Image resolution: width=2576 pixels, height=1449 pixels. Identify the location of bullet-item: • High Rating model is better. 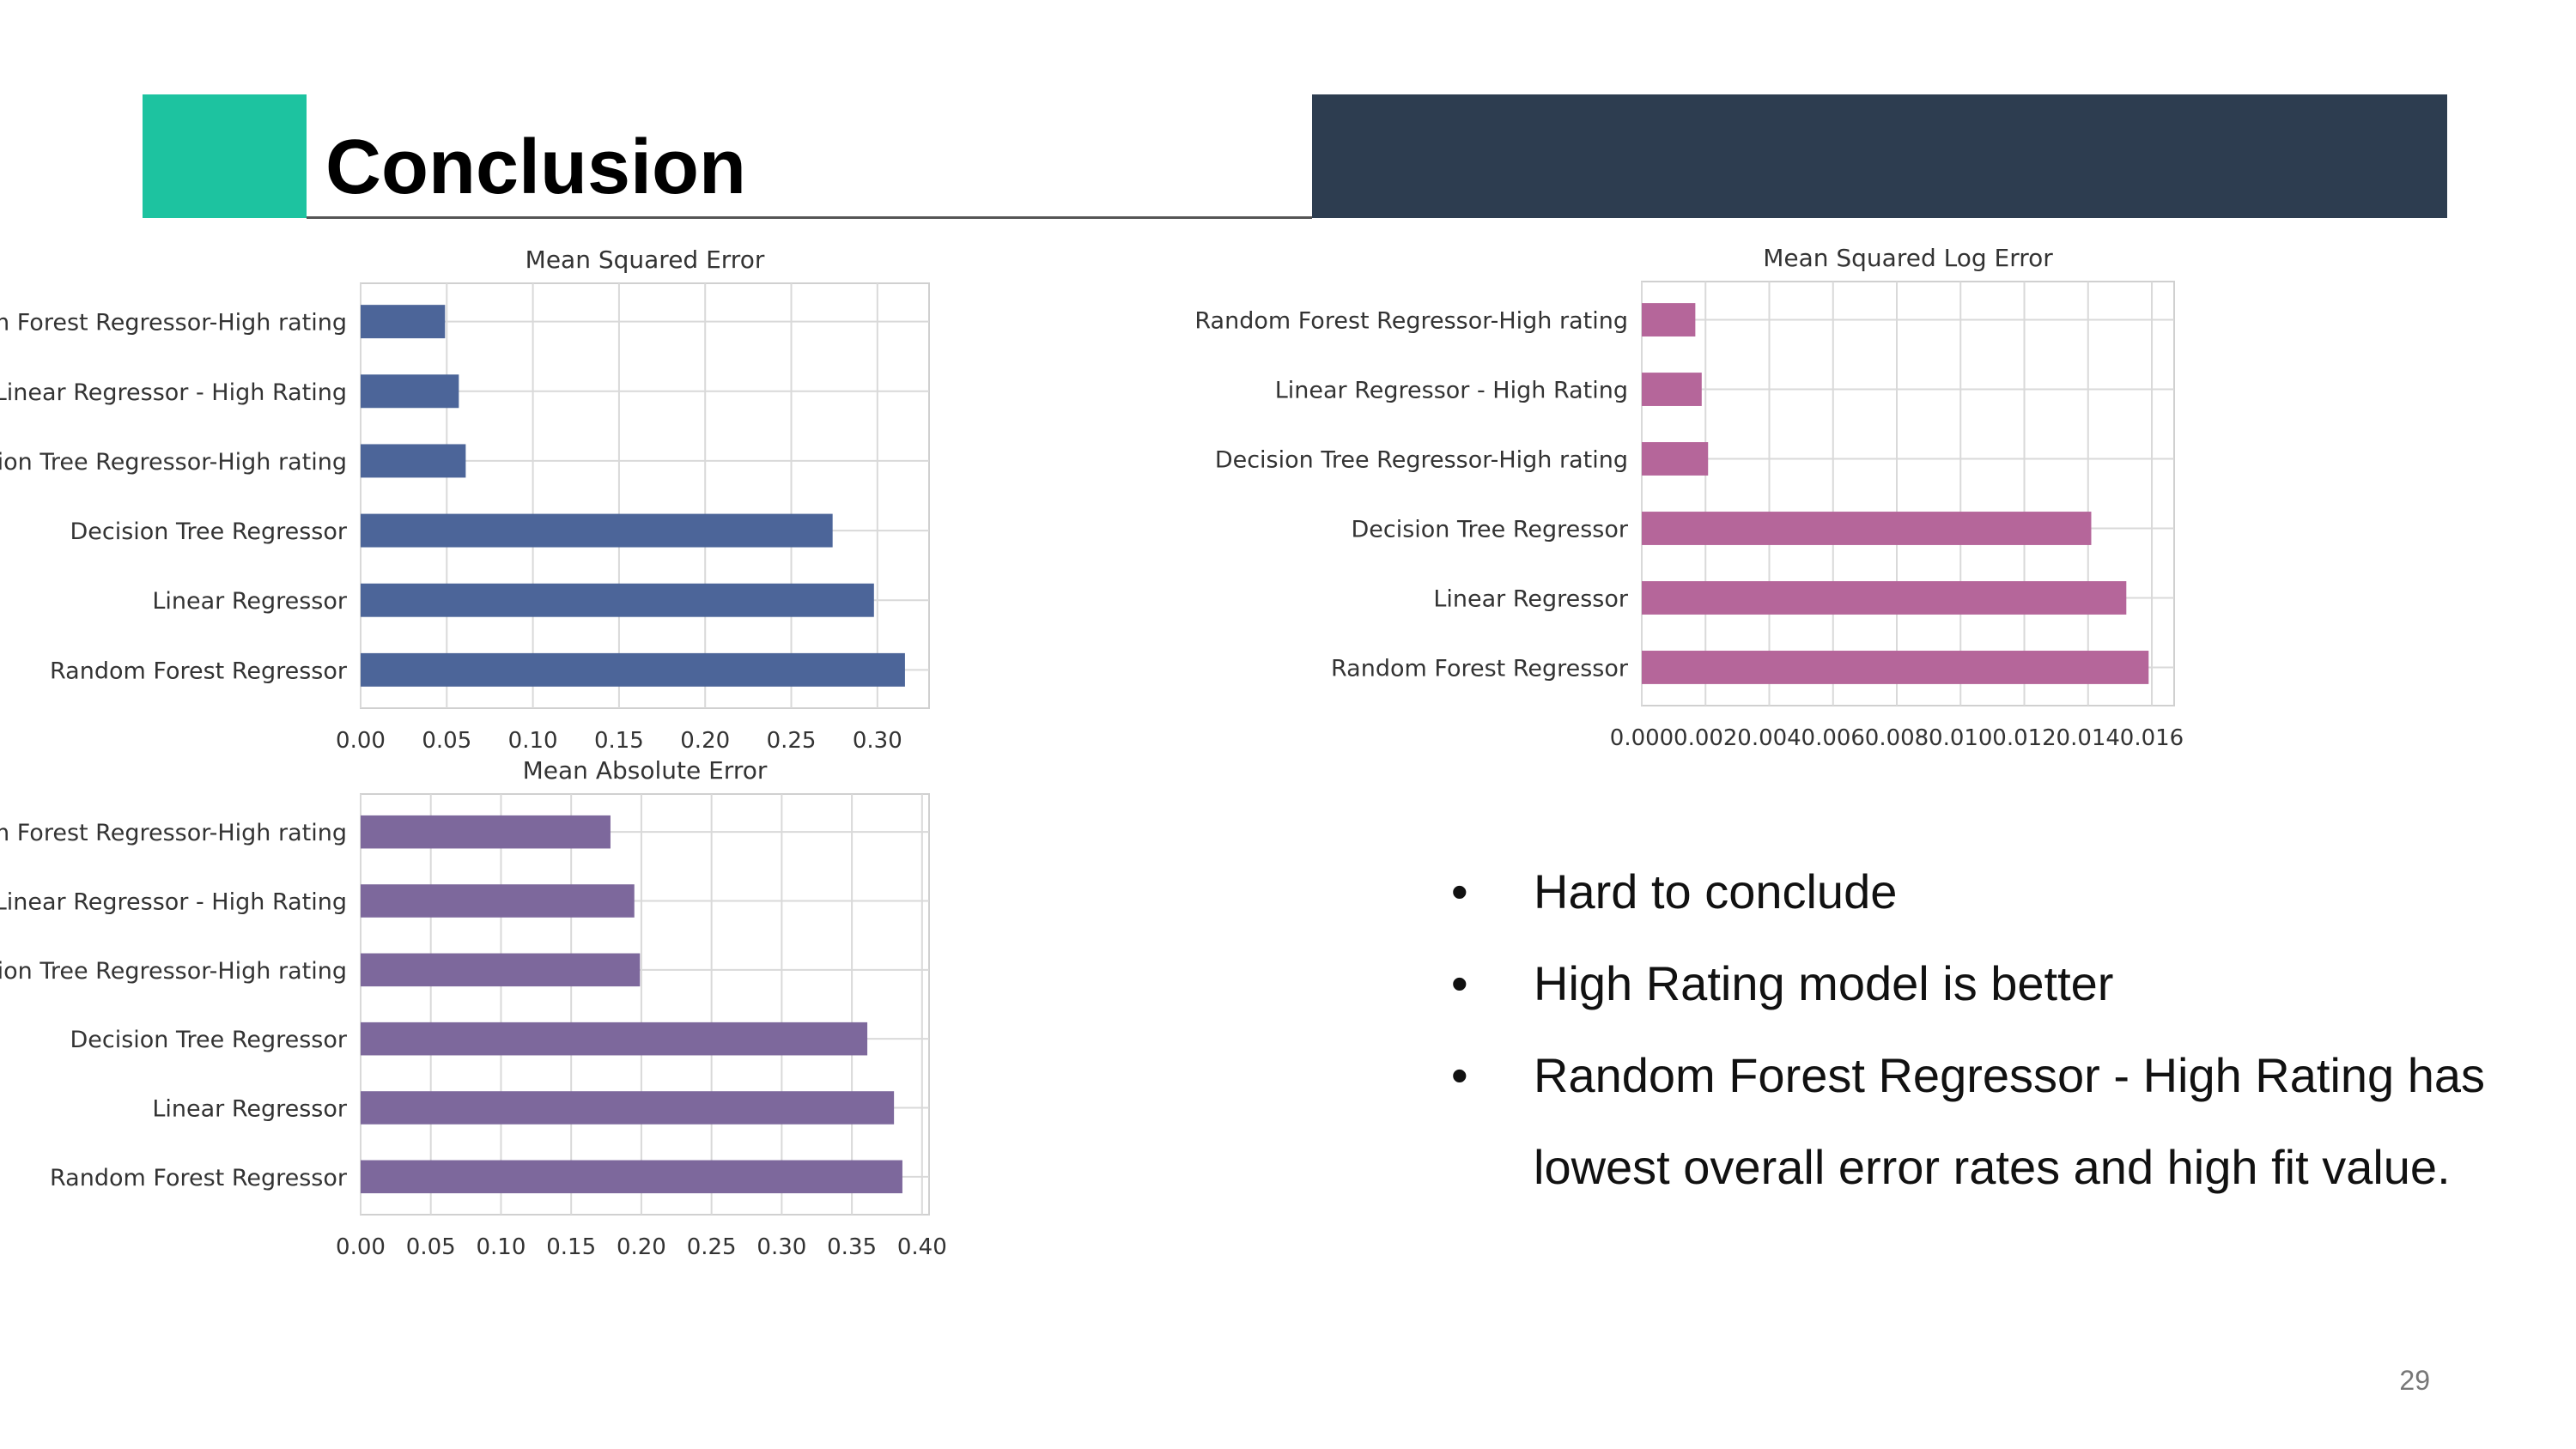
(1997, 983).